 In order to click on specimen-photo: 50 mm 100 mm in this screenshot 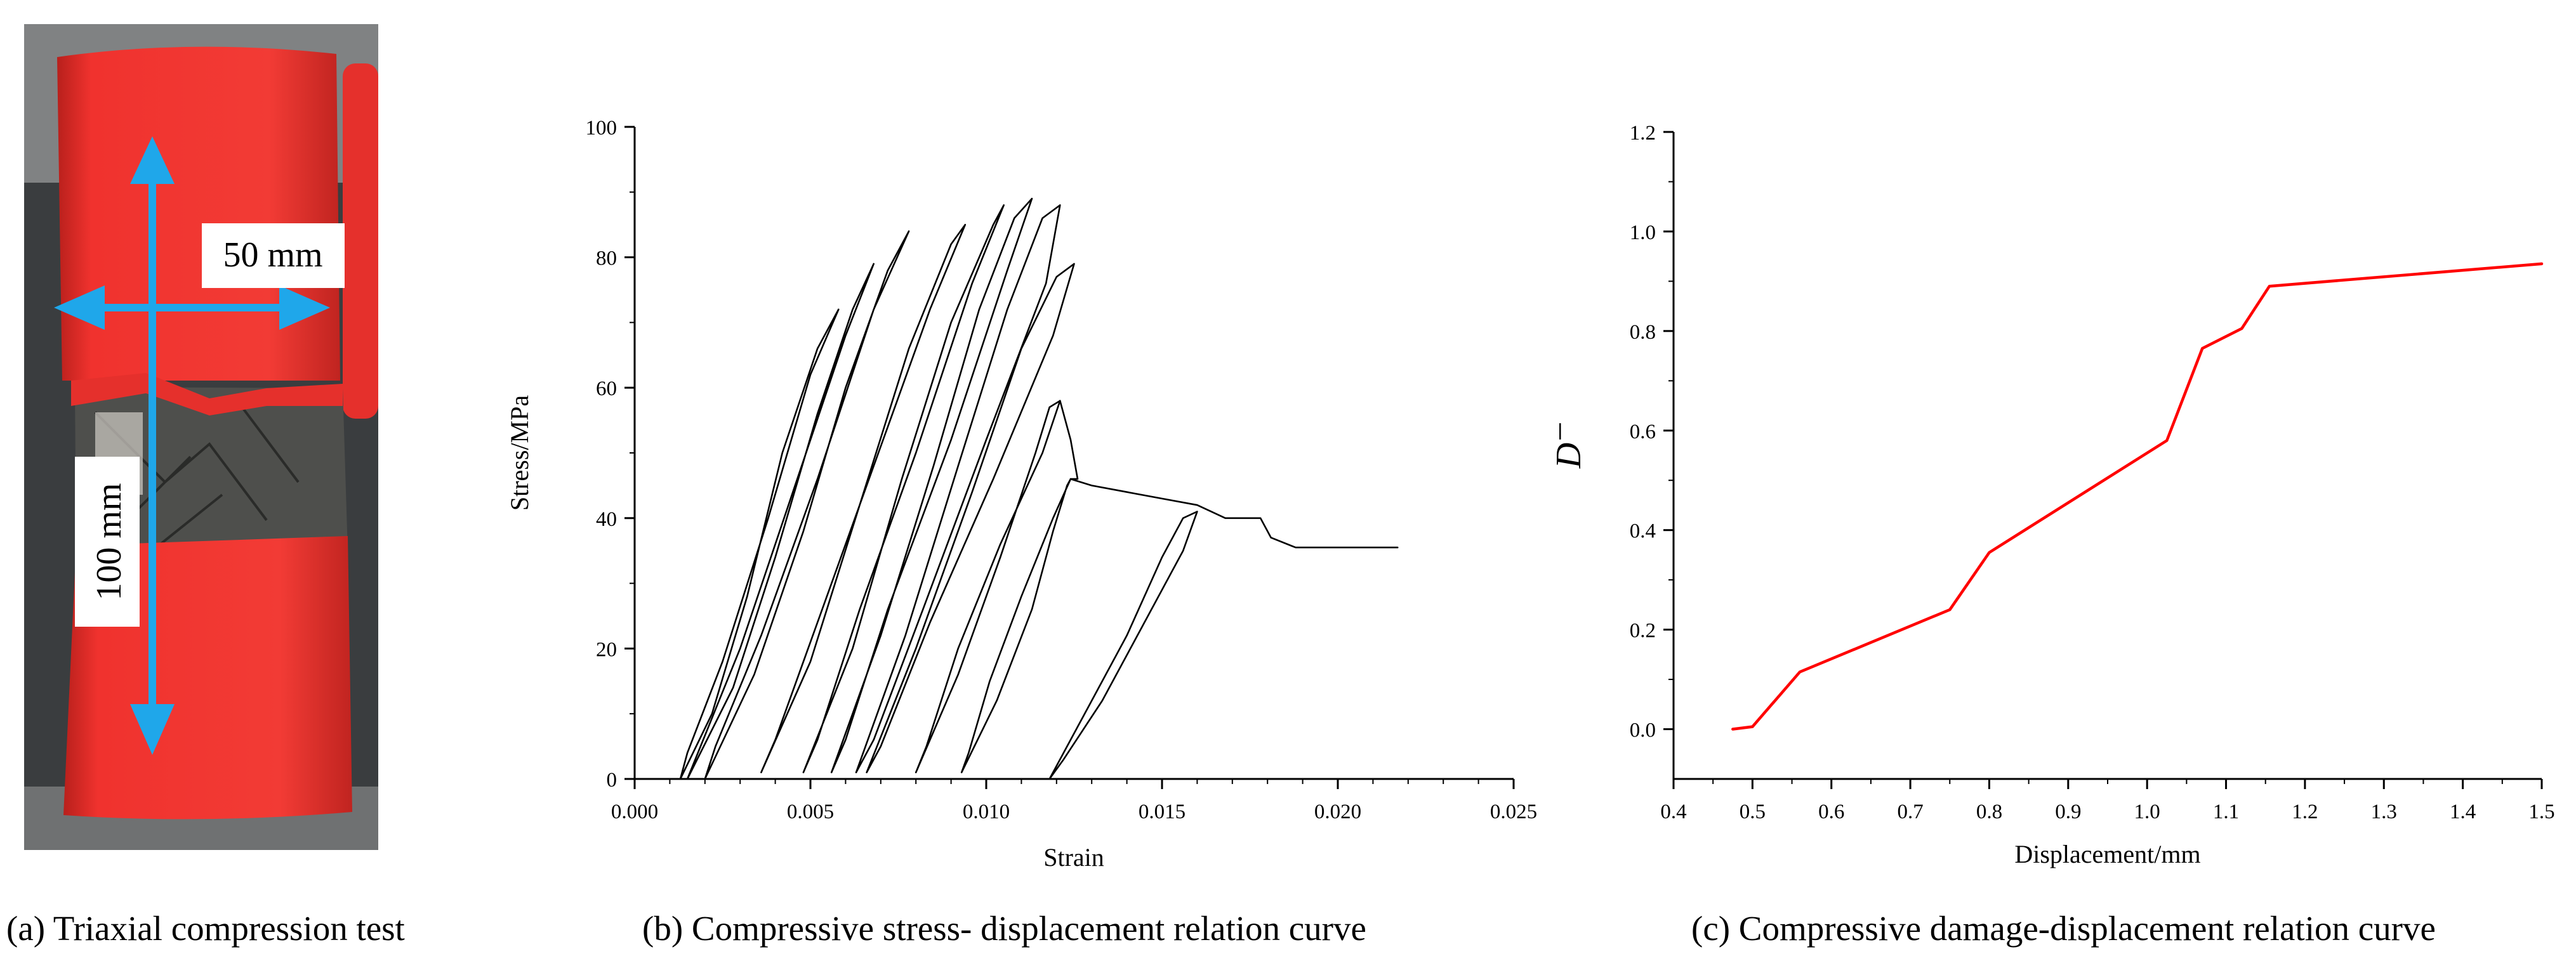, I will do `click(201, 437)`.